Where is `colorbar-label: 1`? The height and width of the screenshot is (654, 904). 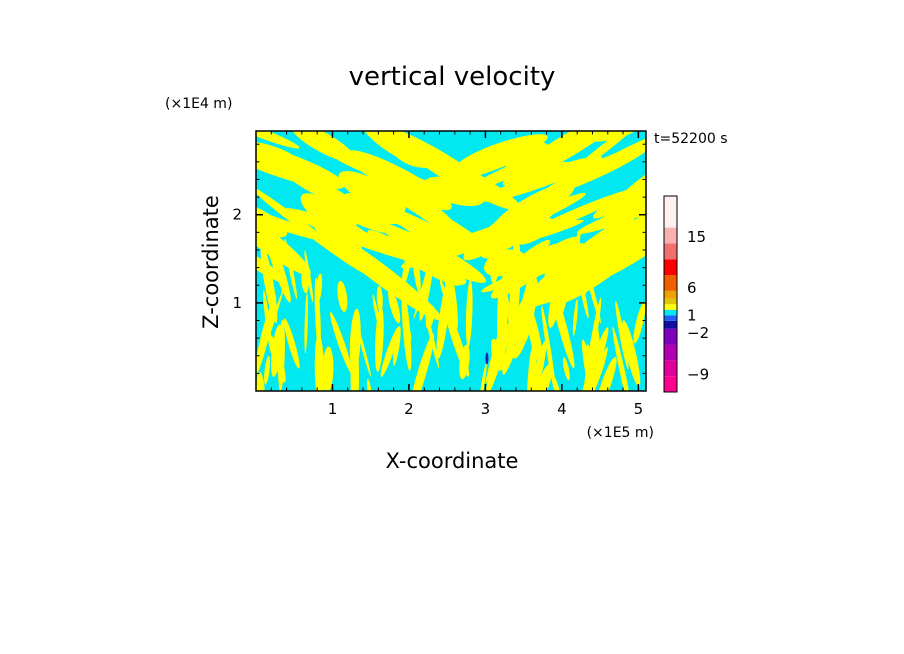 colorbar-label: 1 is located at coordinates (692, 316).